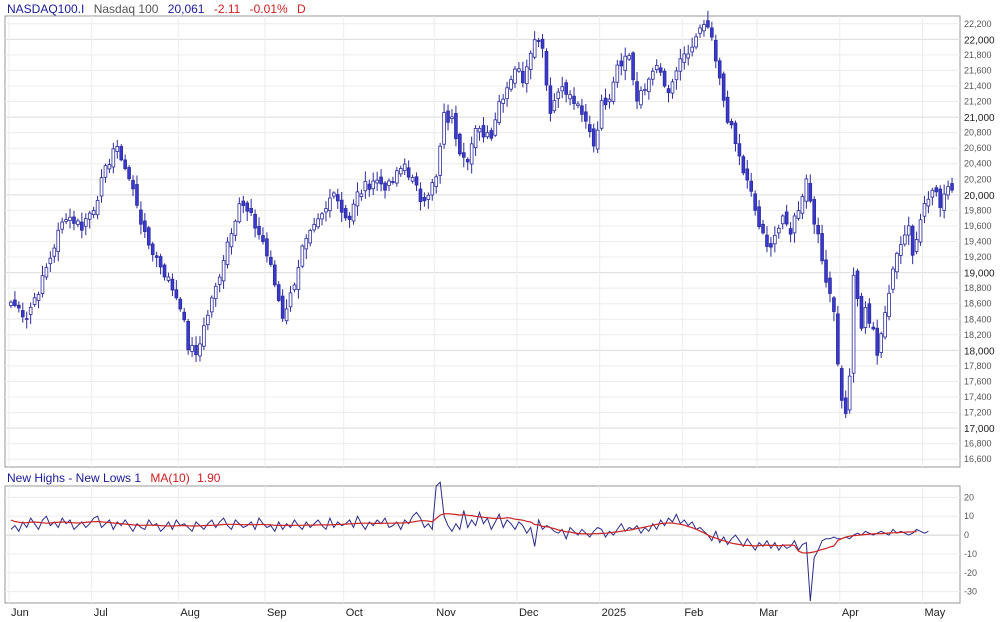  What do you see at coordinates (126, 9) in the screenshot?
I see `instrument-name: Nasdaq 100` at bounding box center [126, 9].